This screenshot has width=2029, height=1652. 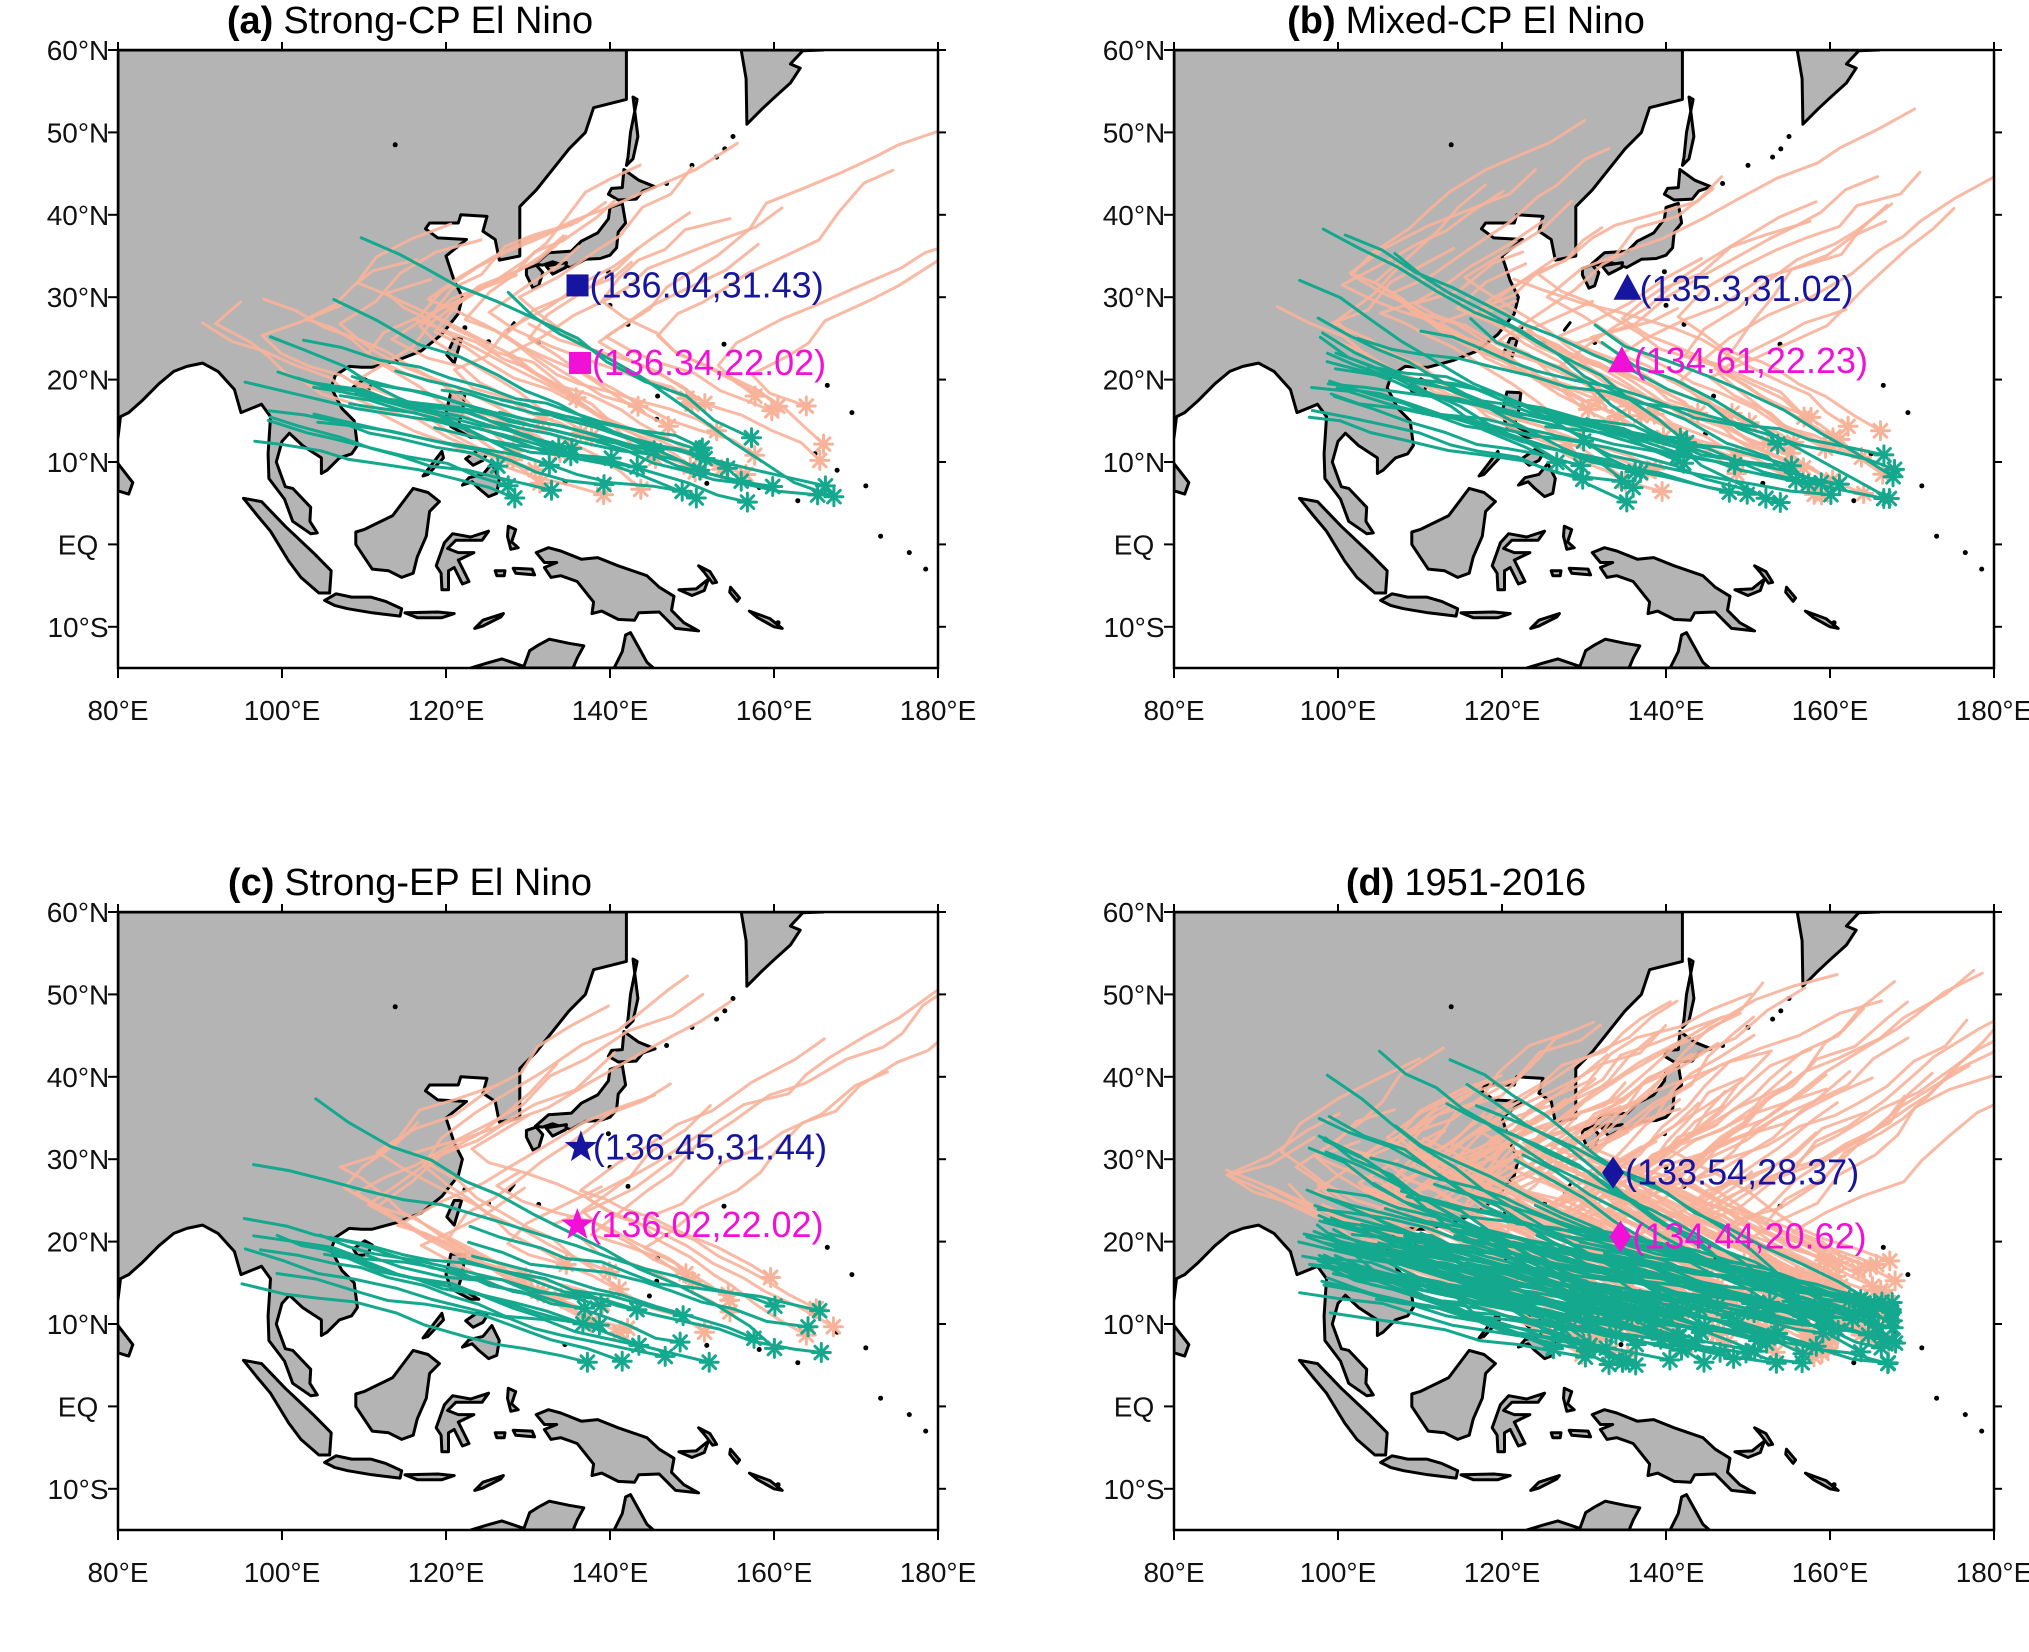 What do you see at coordinates (706, 1224) in the screenshot?
I see `centroid-label-late: (136.02,22.02)` at bounding box center [706, 1224].